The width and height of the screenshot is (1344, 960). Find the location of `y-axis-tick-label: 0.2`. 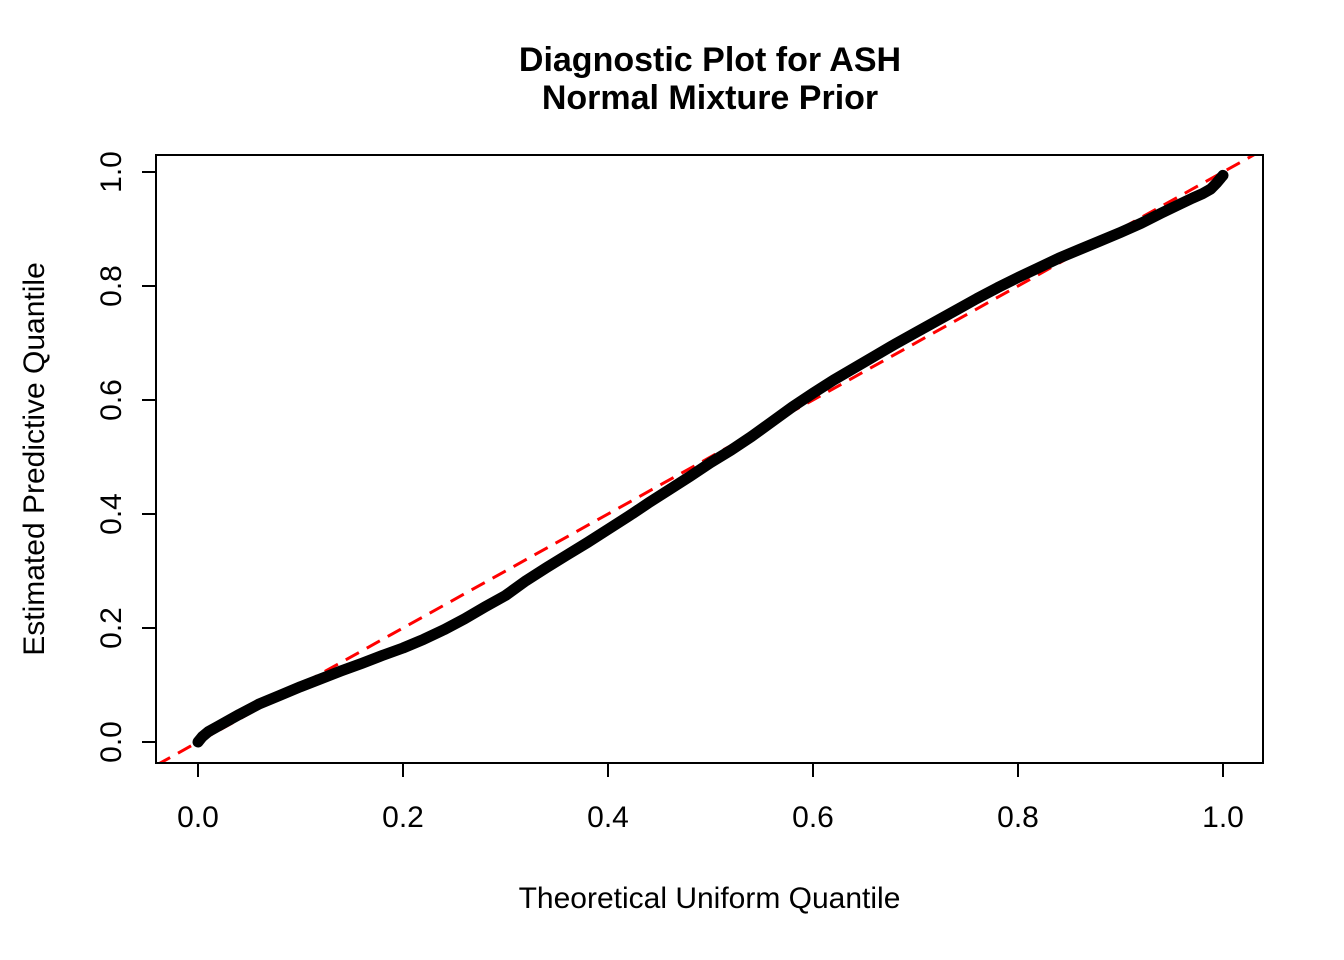

y-axis-tick-label: 0.2 is located at coordinates (111, 628).